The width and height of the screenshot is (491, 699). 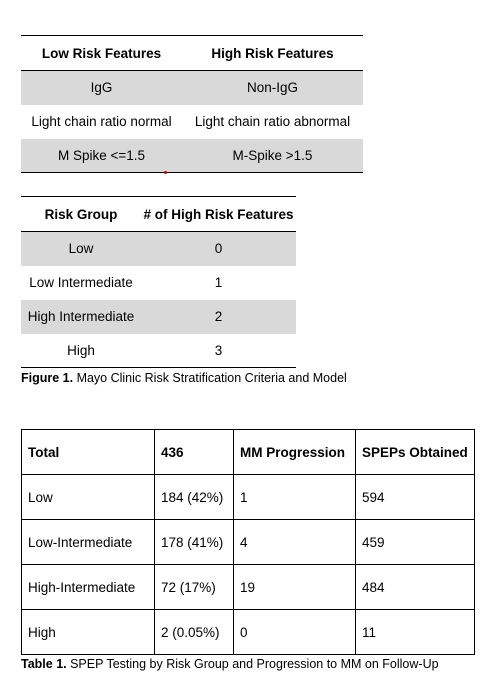 What do you see at coordinates (194, 632) in the screenshot?
I see `table-cell: 2 (0.05%)` at bounding box center [194, 632].